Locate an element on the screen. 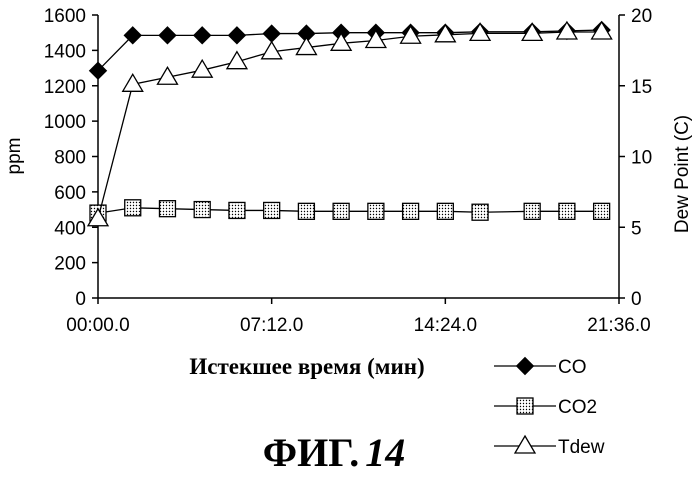 This screenshot has height=477, width=699. legend-label: CO is located at coordinates (572, 367).